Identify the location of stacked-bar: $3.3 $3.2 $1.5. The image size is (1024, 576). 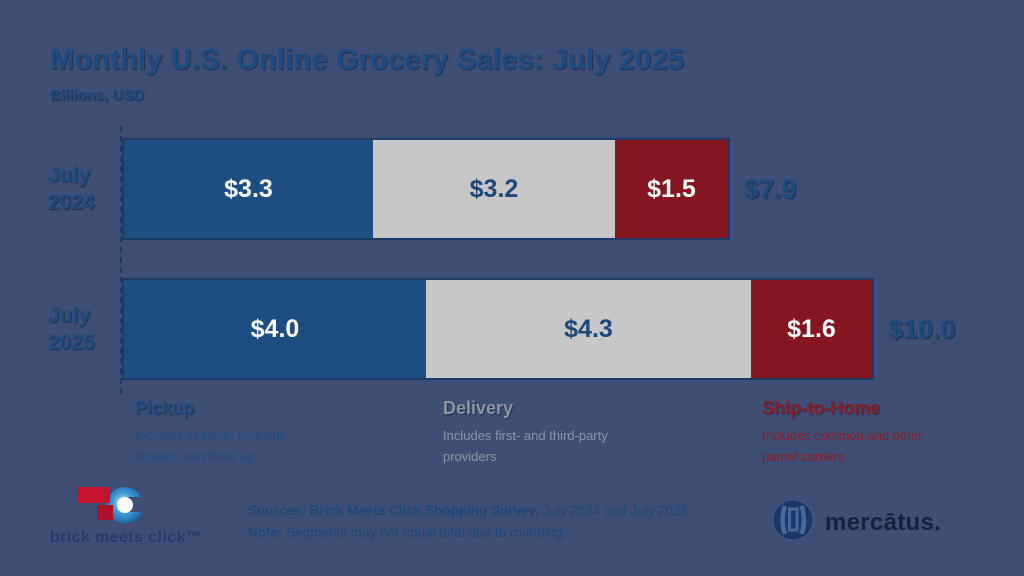
(426, 189).